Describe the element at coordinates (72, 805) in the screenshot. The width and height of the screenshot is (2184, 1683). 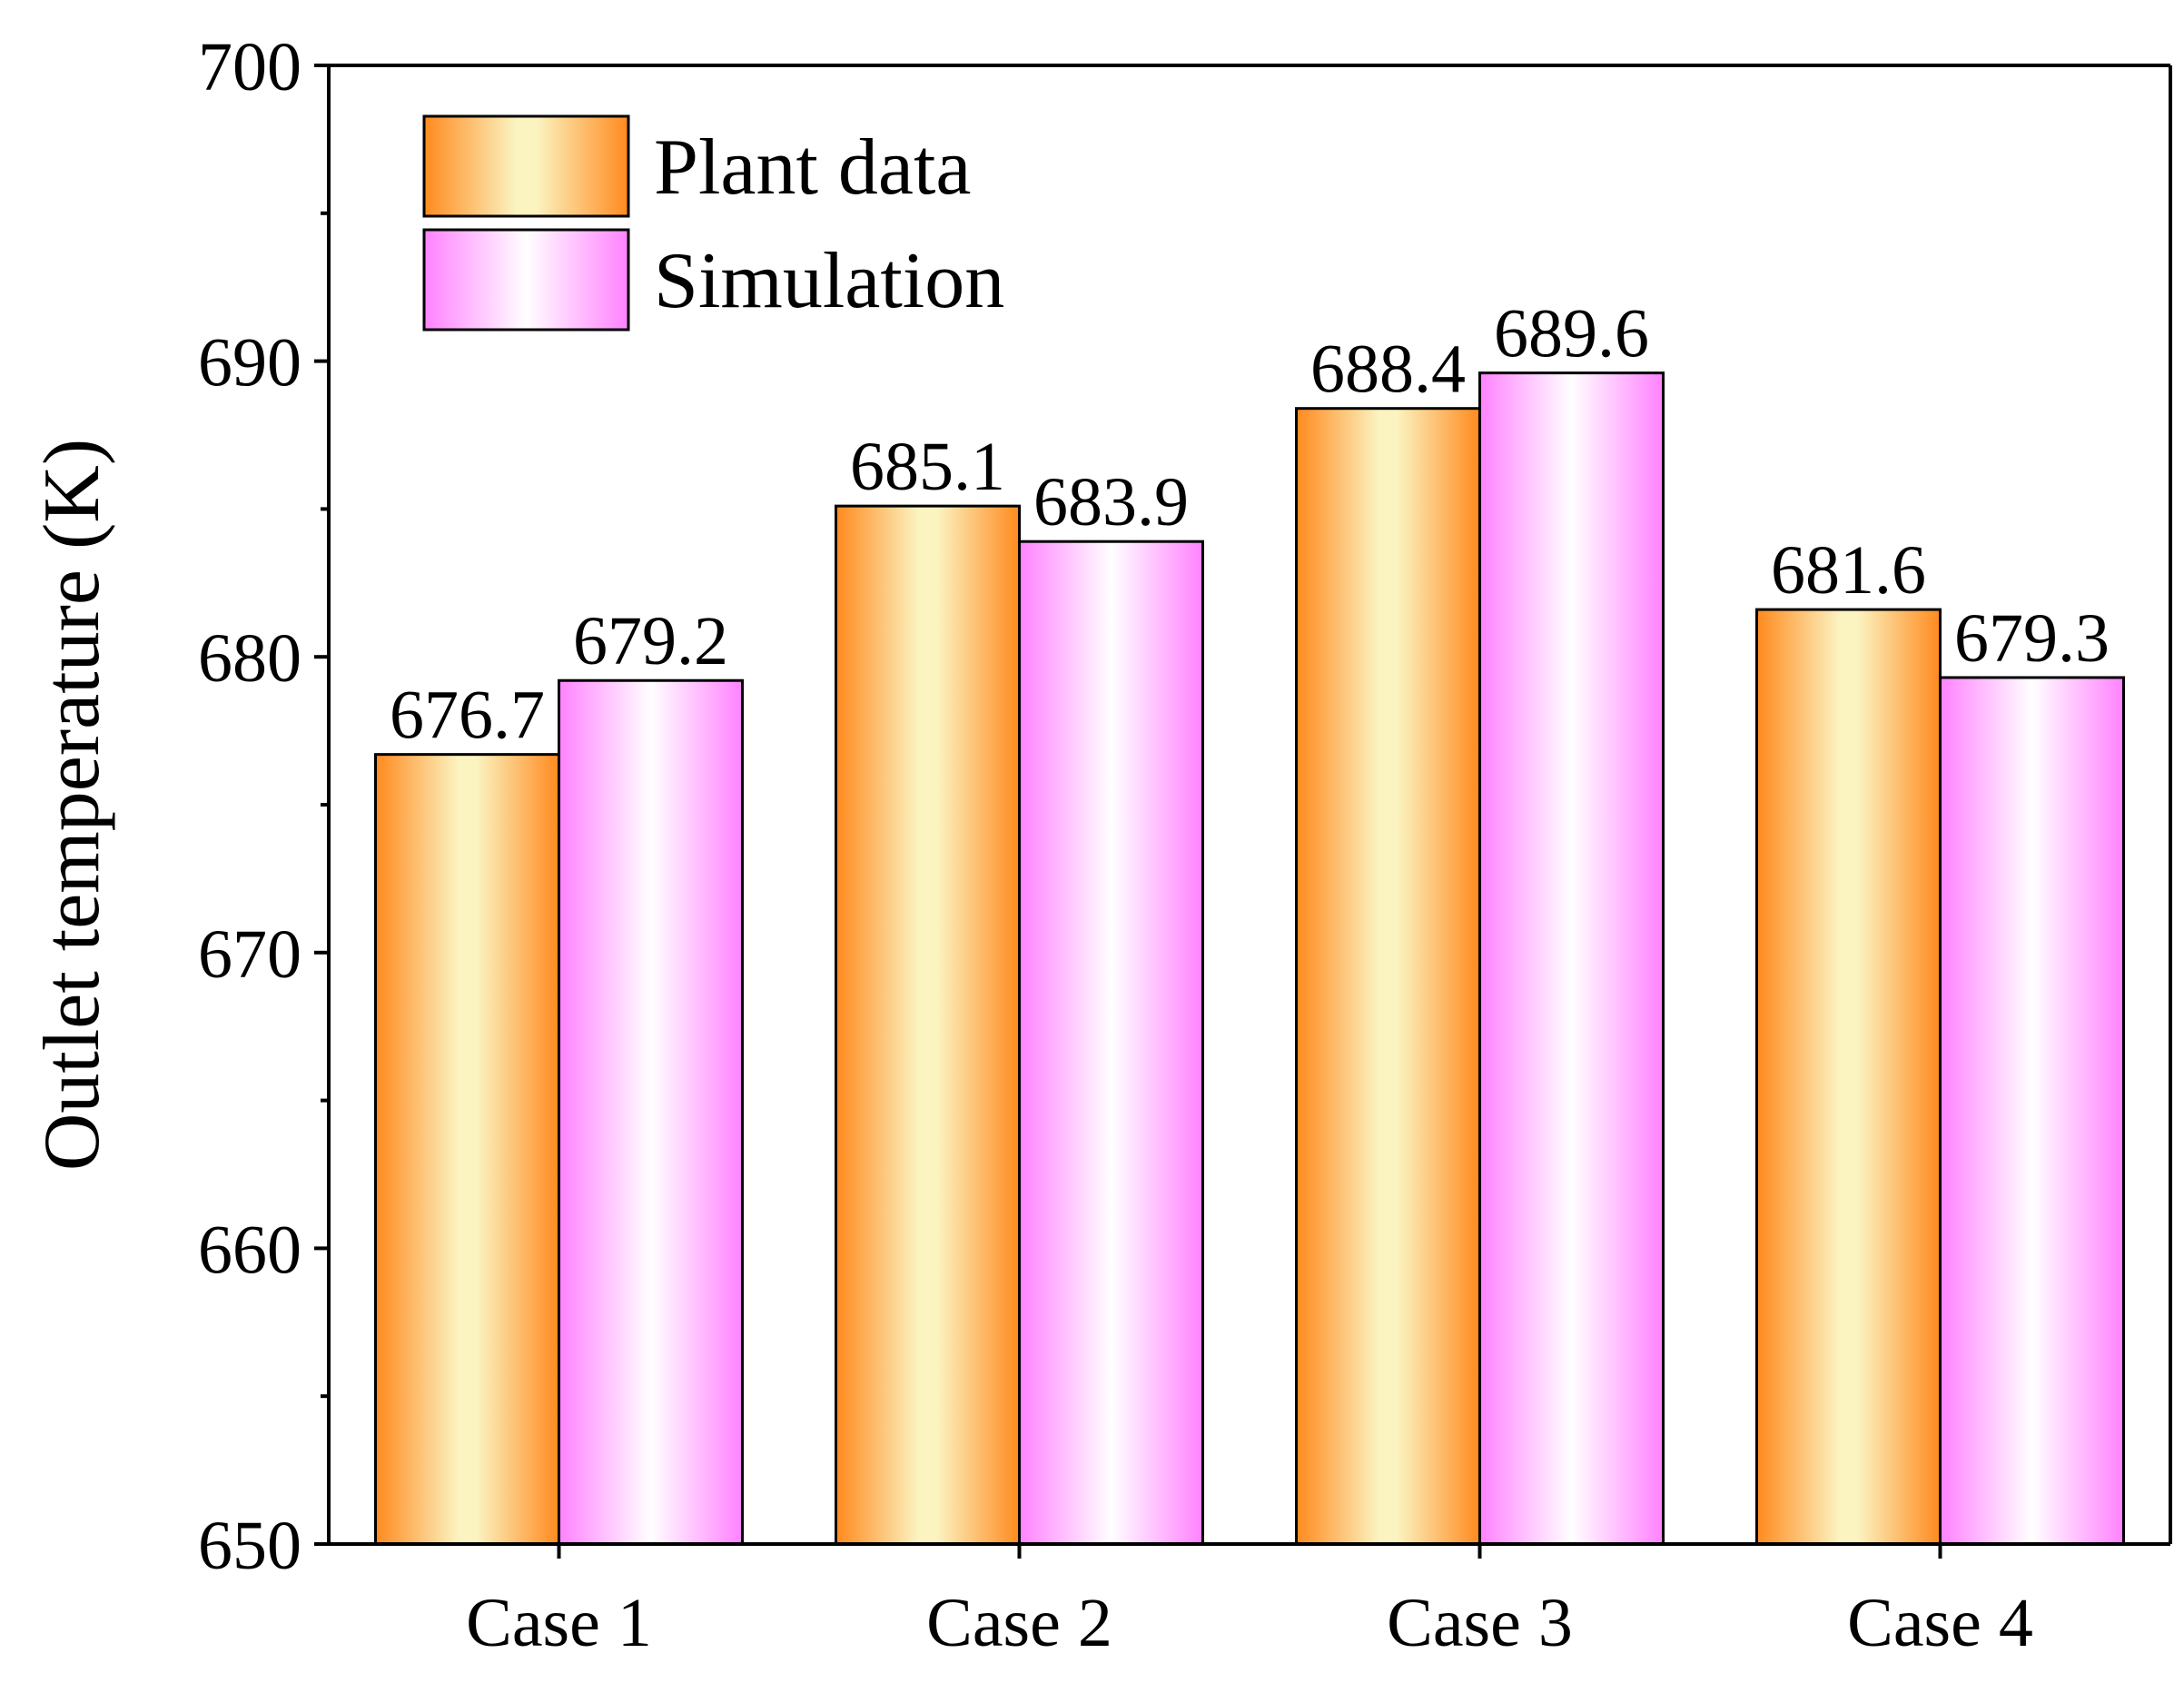
I see `y-axis-title: Outlet temperature (K)` at that location.